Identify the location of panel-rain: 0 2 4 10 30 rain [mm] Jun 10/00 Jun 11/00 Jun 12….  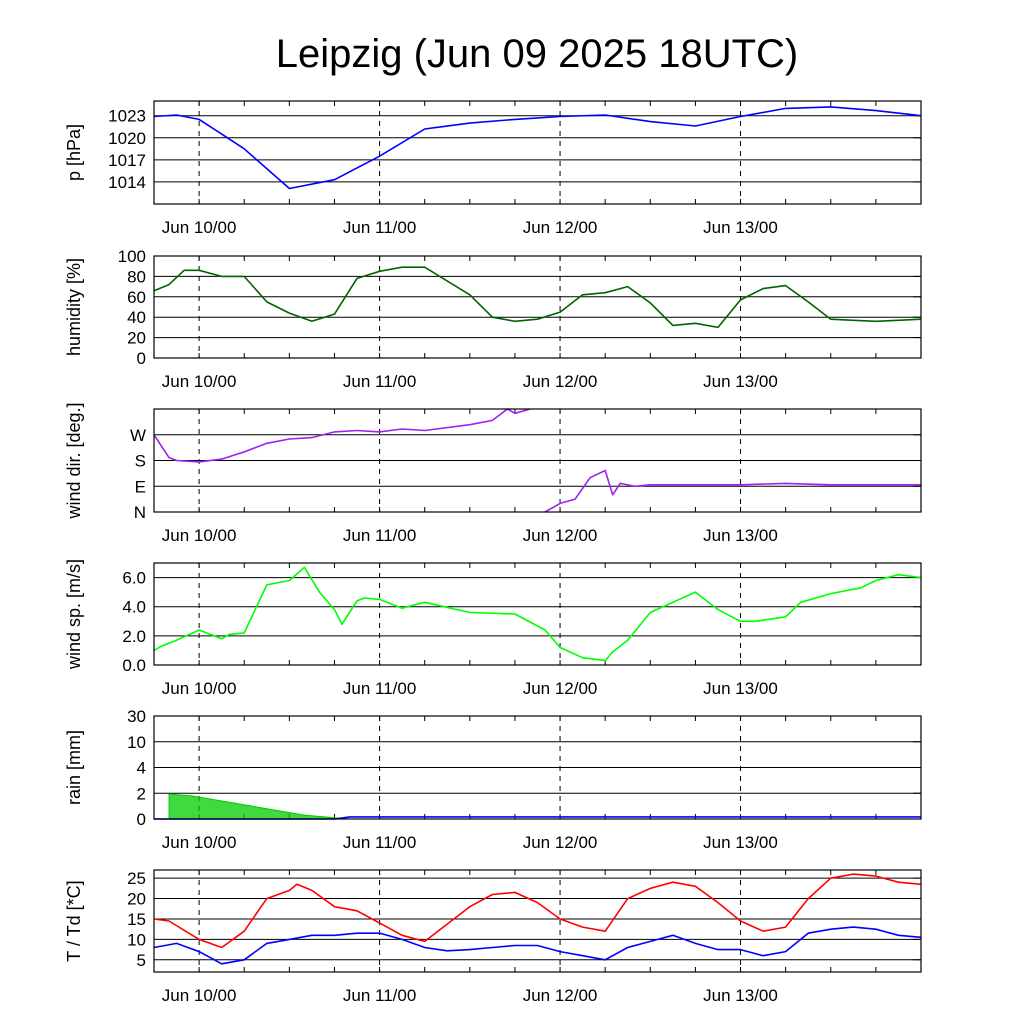
(493, 779).